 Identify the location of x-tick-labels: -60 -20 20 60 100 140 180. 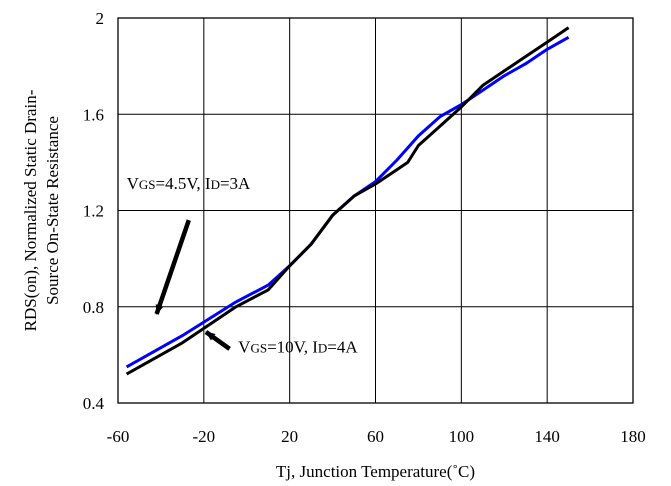
(376, 436).